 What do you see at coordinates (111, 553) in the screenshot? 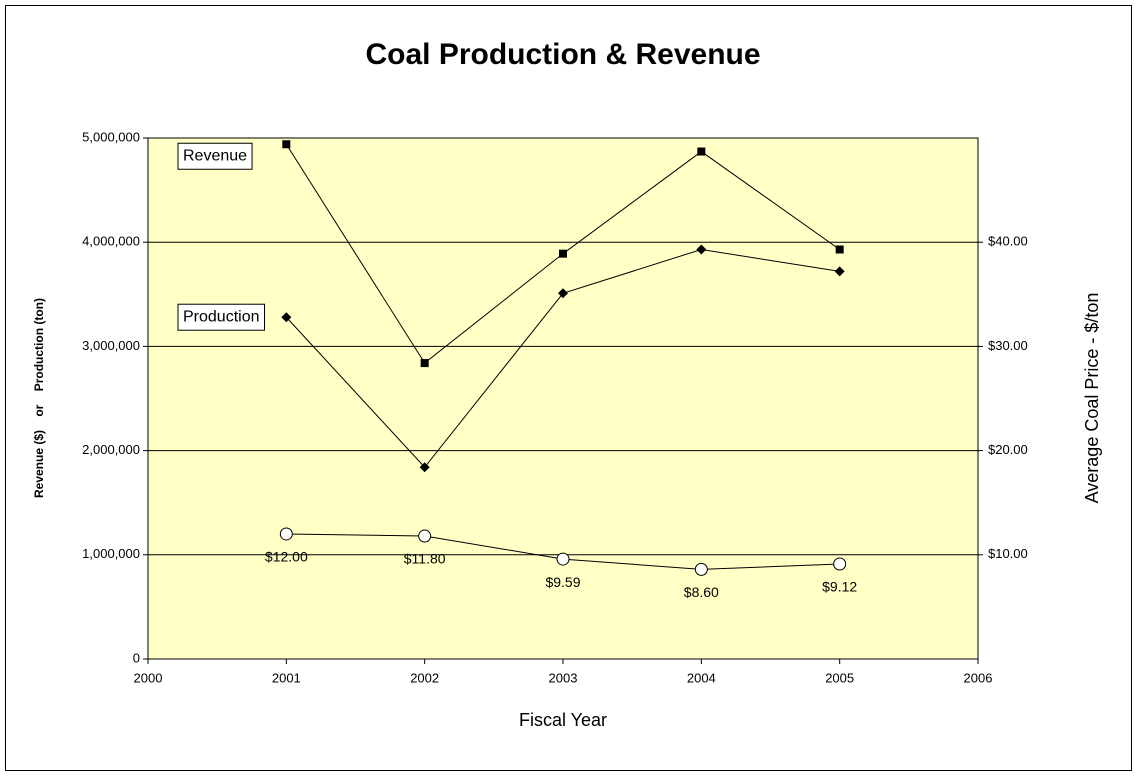
I see `y-tick-label: 1,000,000` at bounding box center [111, 553].